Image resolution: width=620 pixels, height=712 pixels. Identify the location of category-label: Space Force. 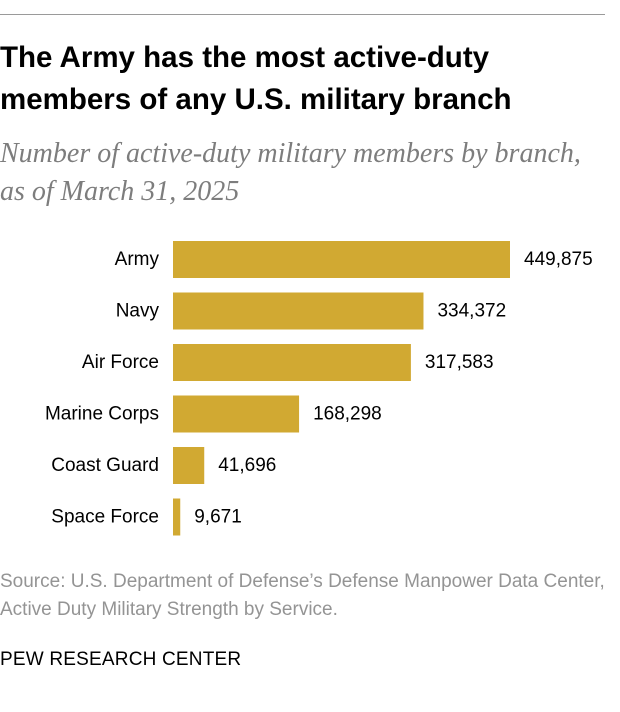
(105, 517).